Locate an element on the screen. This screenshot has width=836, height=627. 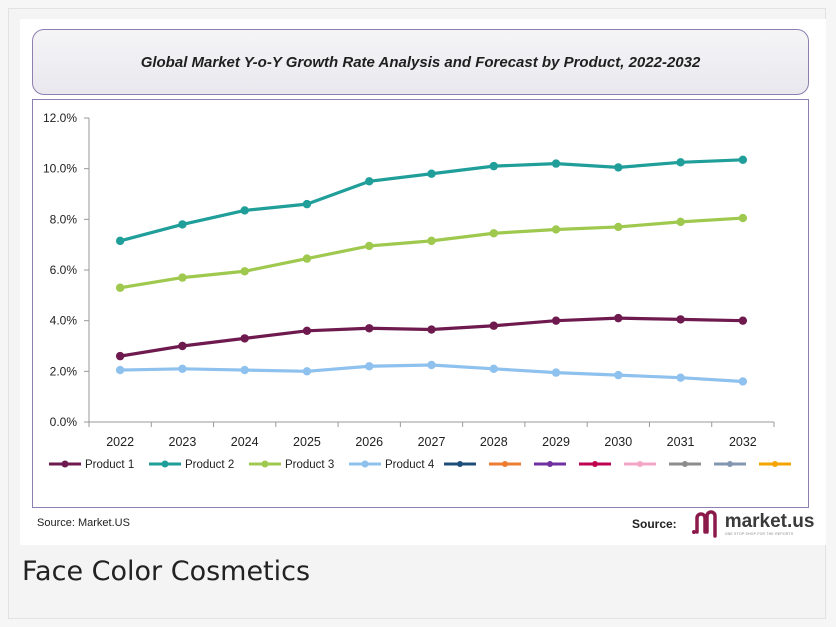
x-tick-label: 2026 is located at coordinates (369, 442).